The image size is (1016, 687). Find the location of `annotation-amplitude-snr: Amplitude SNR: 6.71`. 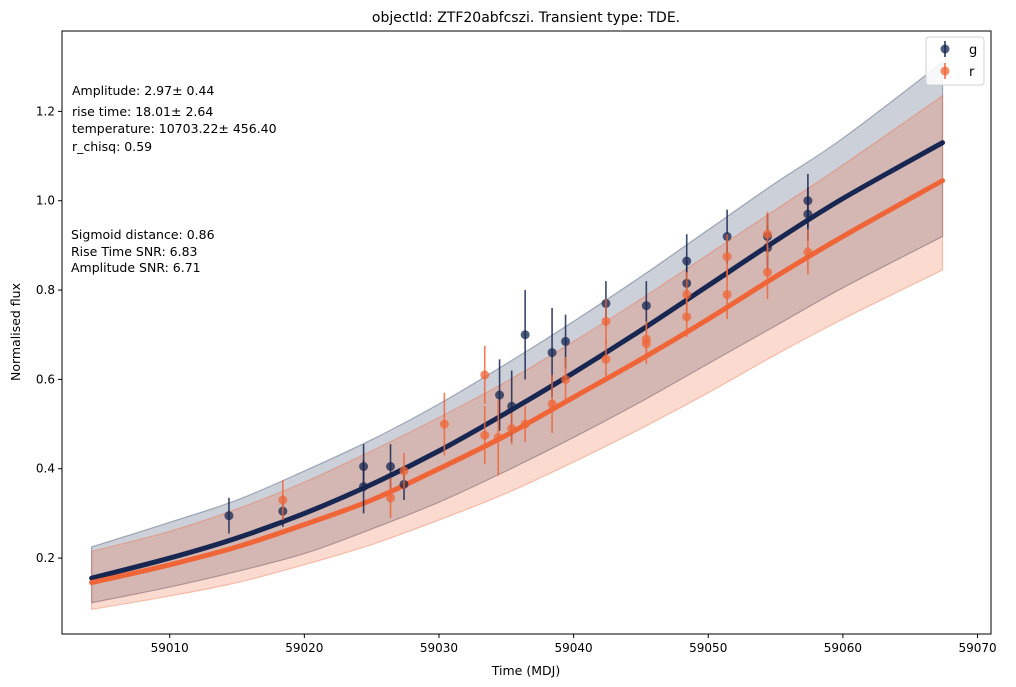

annotation-amplitude-snr: Amplitude SNR: 6.71 is located at coordinates (136, 267).